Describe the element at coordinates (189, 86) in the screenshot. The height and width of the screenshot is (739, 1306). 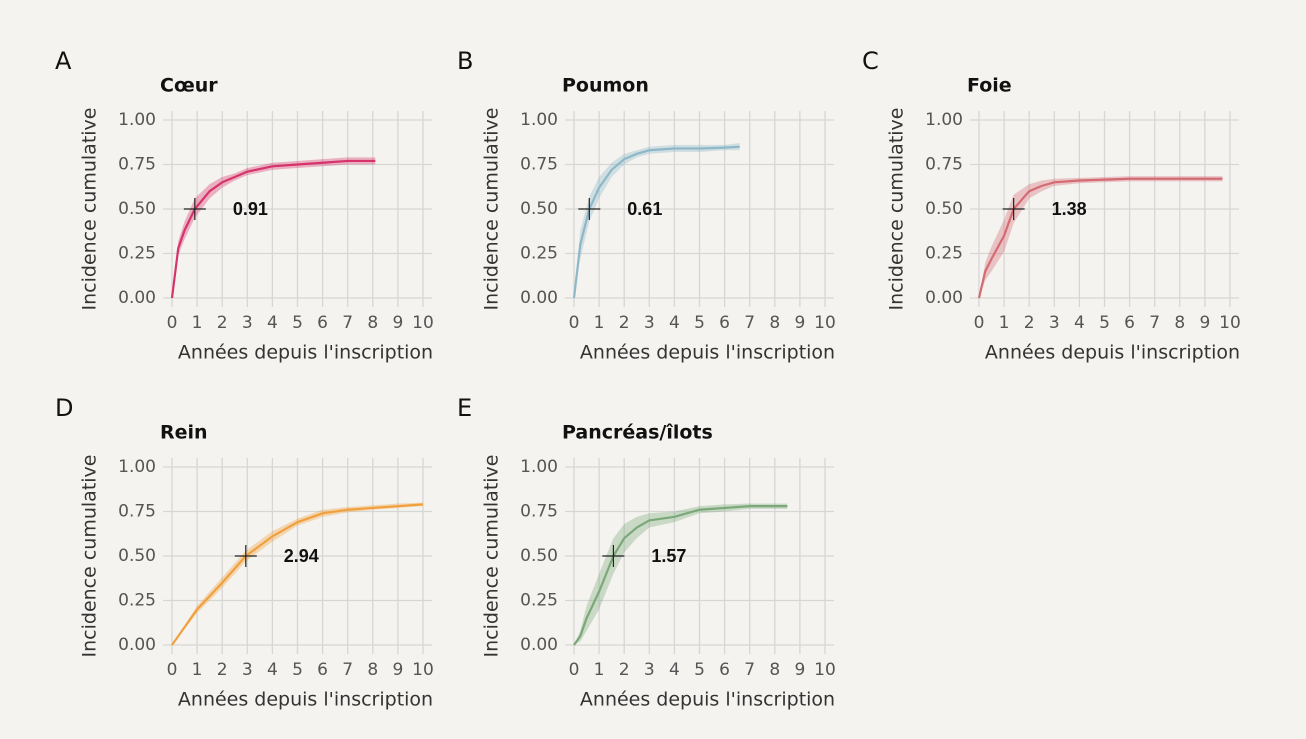
I see `panel-title: Cœur` at that location.